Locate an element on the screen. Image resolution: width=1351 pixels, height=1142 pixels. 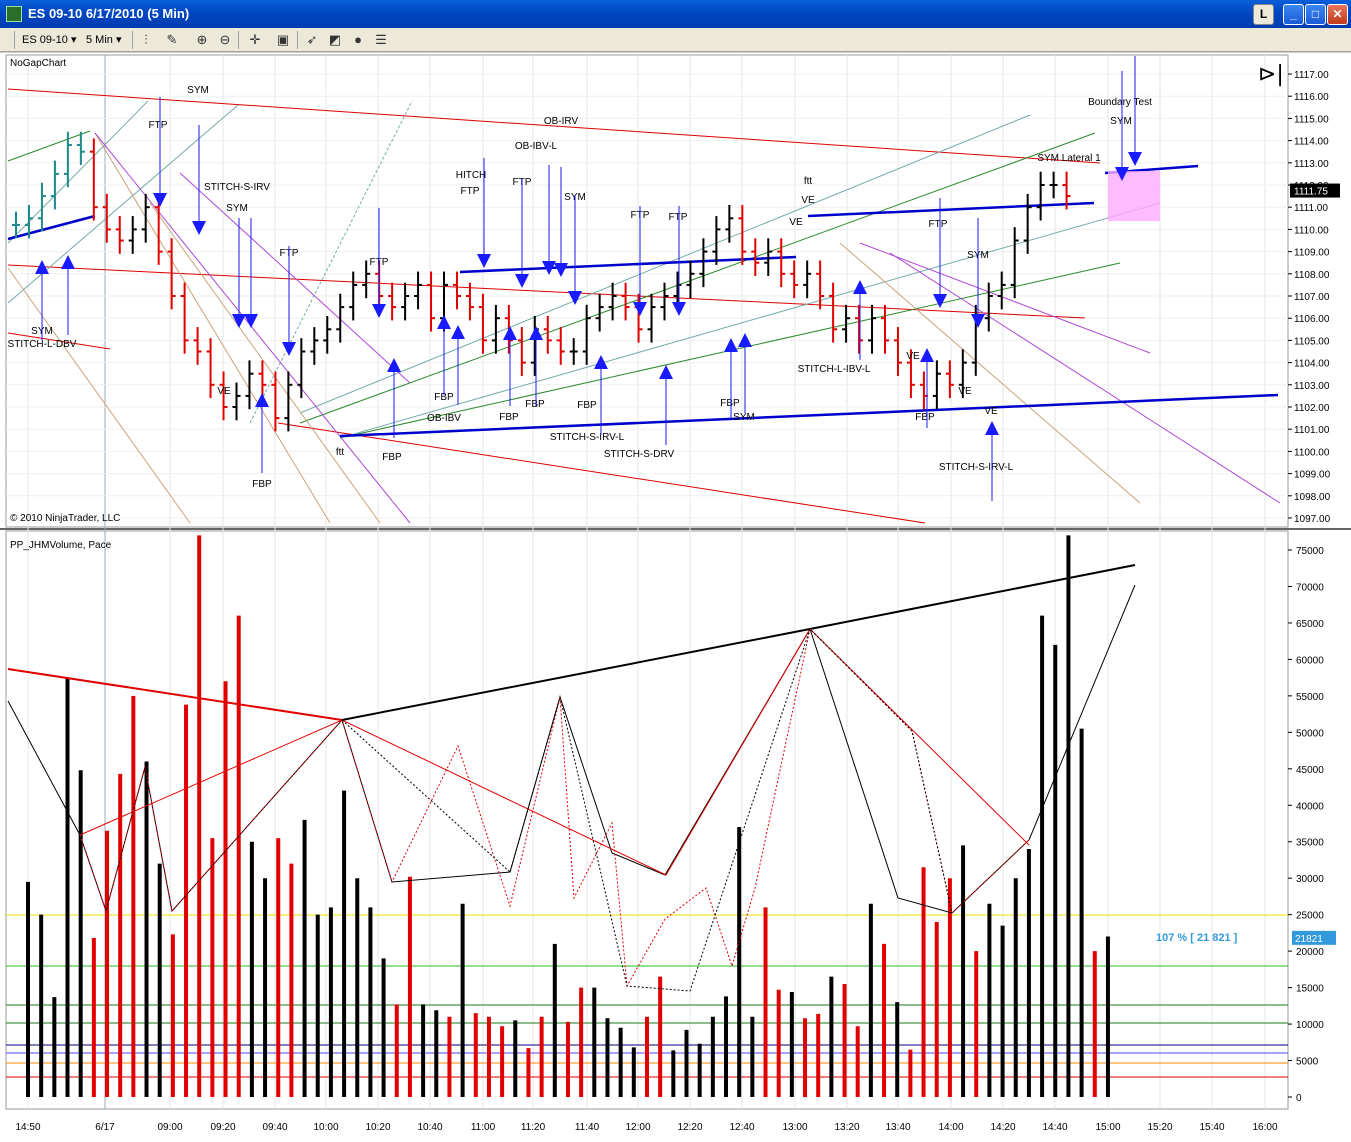
maximize-button: □ is located at coordinates (1315, 14).